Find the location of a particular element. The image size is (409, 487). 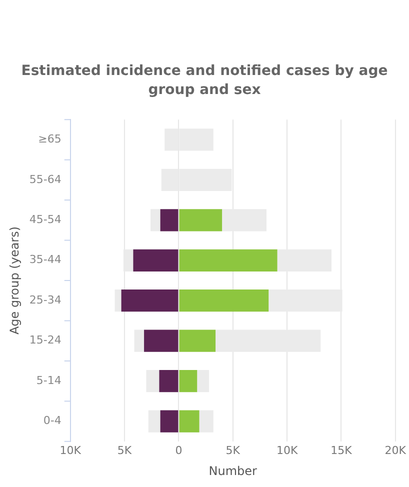

y-tick-label: 15-24 is located at coordinates (45, 340).